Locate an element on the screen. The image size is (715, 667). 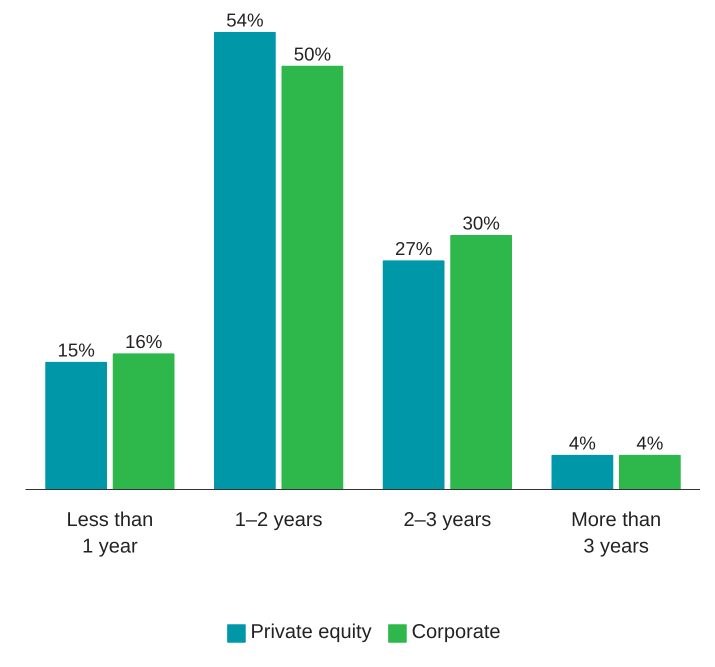
data-label: 50% is located at coordinates (313, 53).